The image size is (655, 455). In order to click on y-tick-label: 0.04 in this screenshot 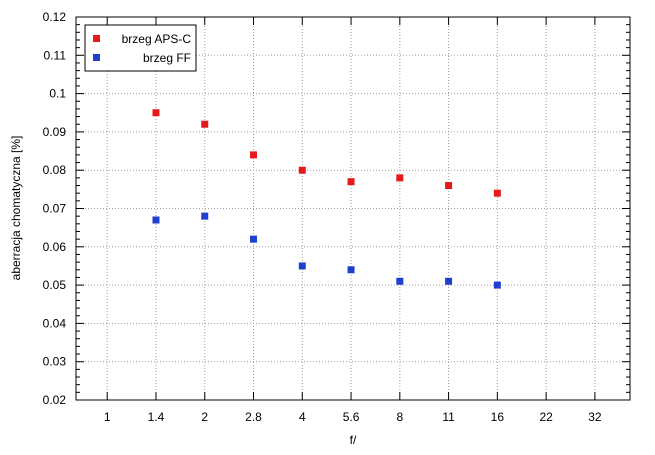, I will do `click(55, 323)`.